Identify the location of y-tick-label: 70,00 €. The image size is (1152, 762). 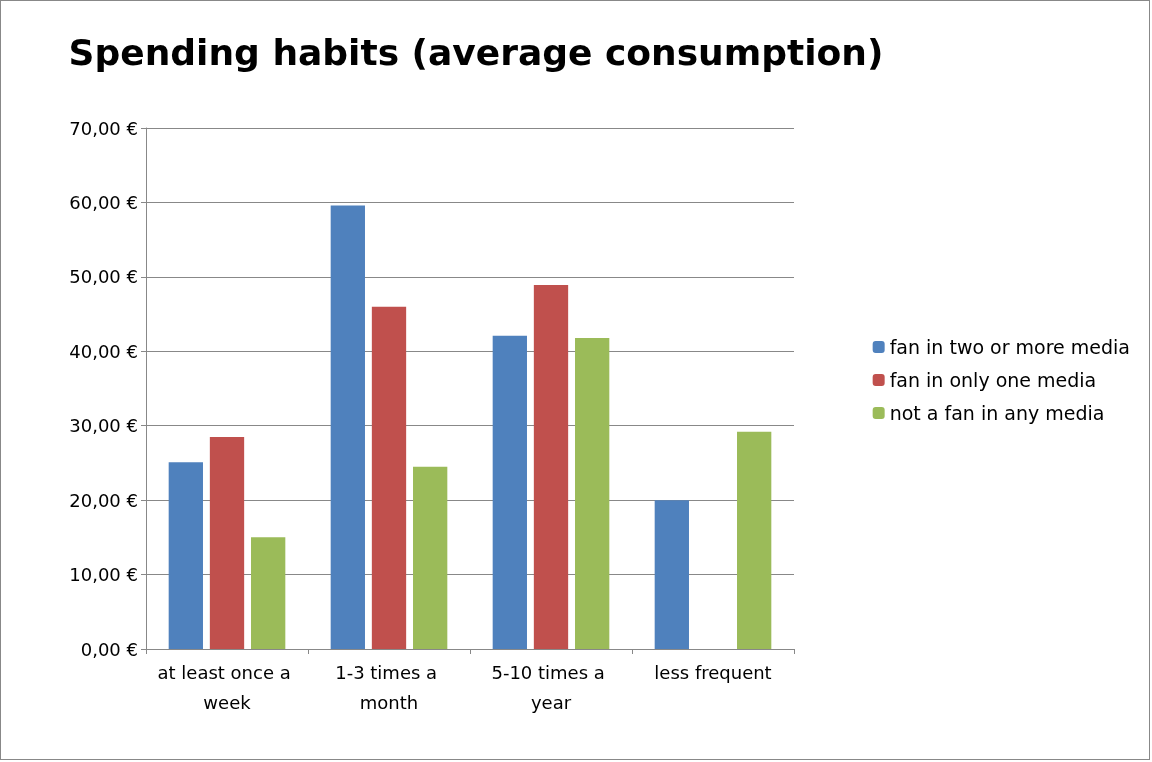
(103, 128).